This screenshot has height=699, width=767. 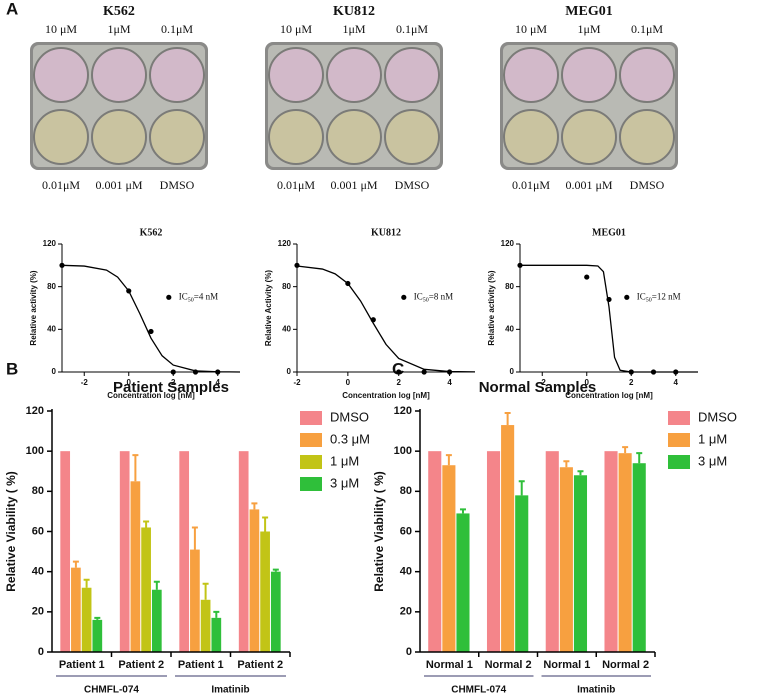 What do you see at coordinates (38, 531) in the screenshot?
I see `y-tick-label: 60` at bounding box center [38, 531].